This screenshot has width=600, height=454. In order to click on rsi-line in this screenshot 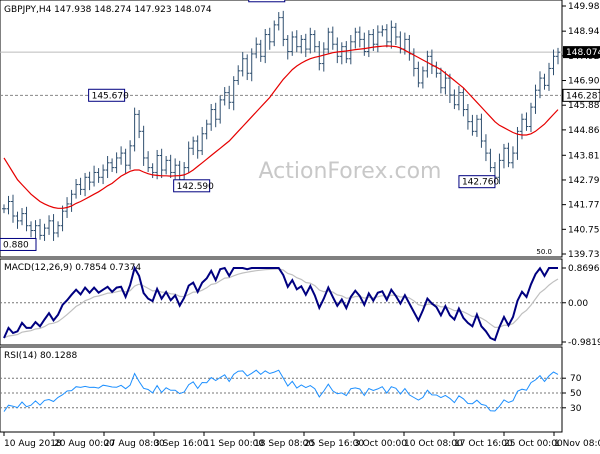, I will do `click(281, 390)`.